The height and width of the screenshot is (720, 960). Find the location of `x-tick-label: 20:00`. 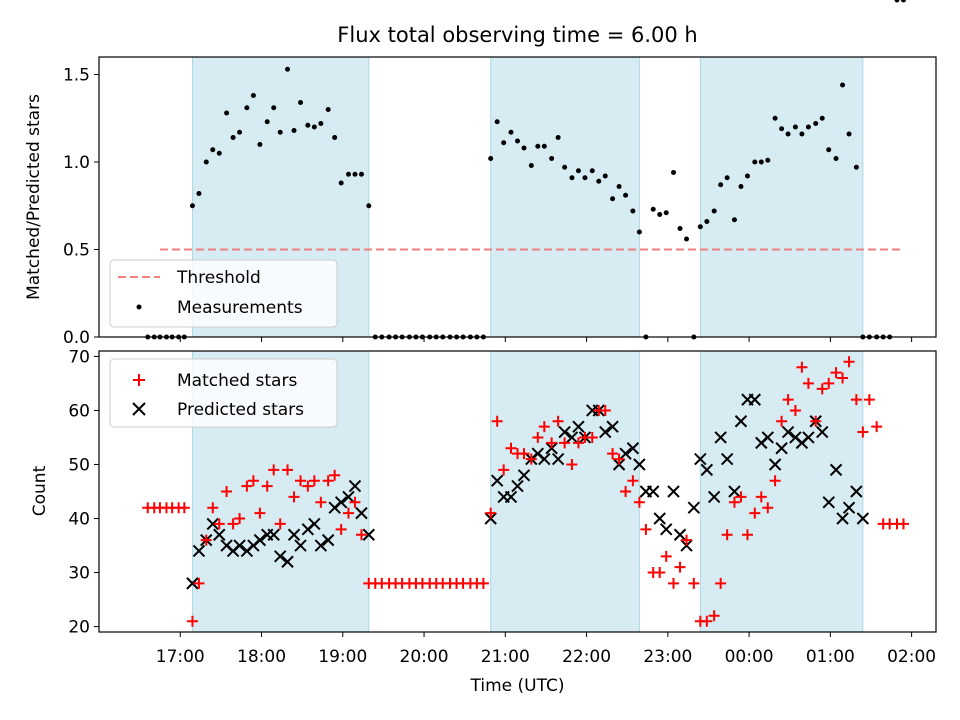

x-tick-label: 20:00 is located at coordinates (424, 657).